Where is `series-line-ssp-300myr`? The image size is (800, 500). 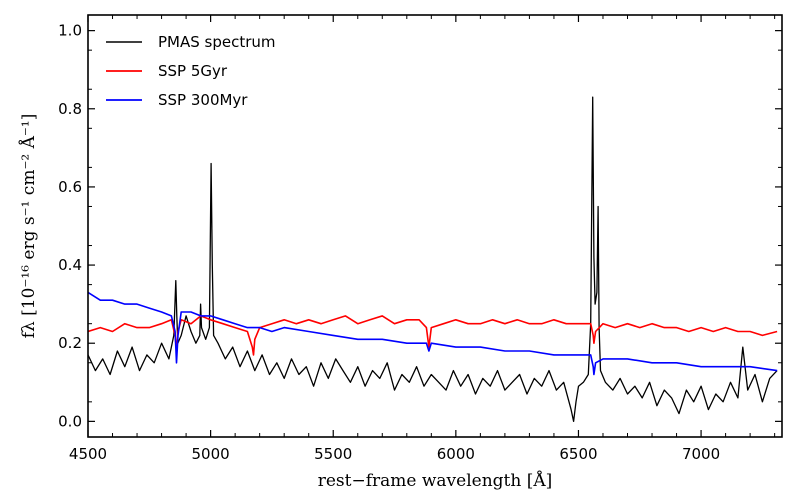 series-line-ssp-300myr is located at coordinates (433, 333).